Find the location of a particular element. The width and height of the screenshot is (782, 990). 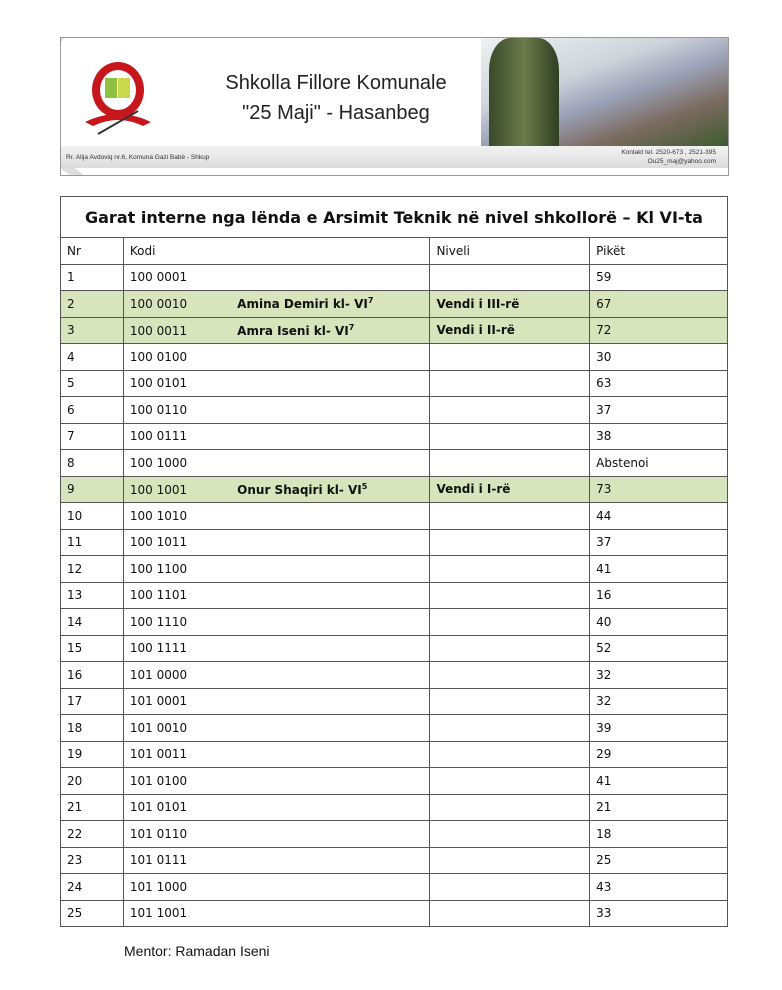

code: 100 1010 is located at coordinates (158, 515).